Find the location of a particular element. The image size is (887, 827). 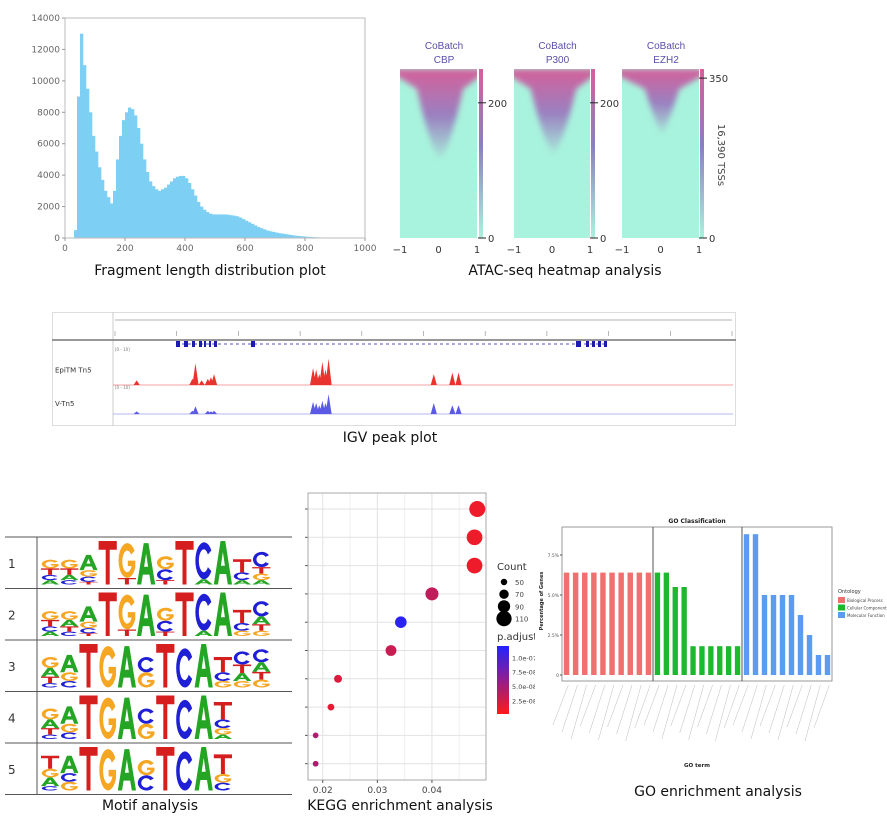

colorbar-tick-label: 200 is located at coordinates (609, 104).